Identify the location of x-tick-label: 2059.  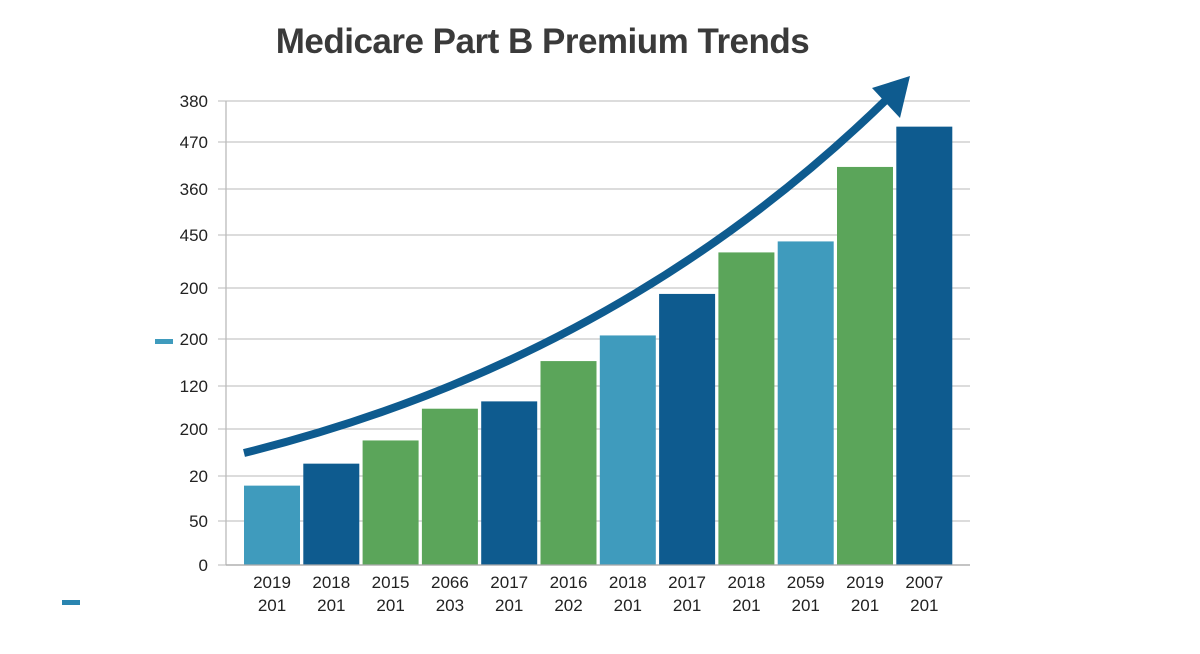
(806, 582).